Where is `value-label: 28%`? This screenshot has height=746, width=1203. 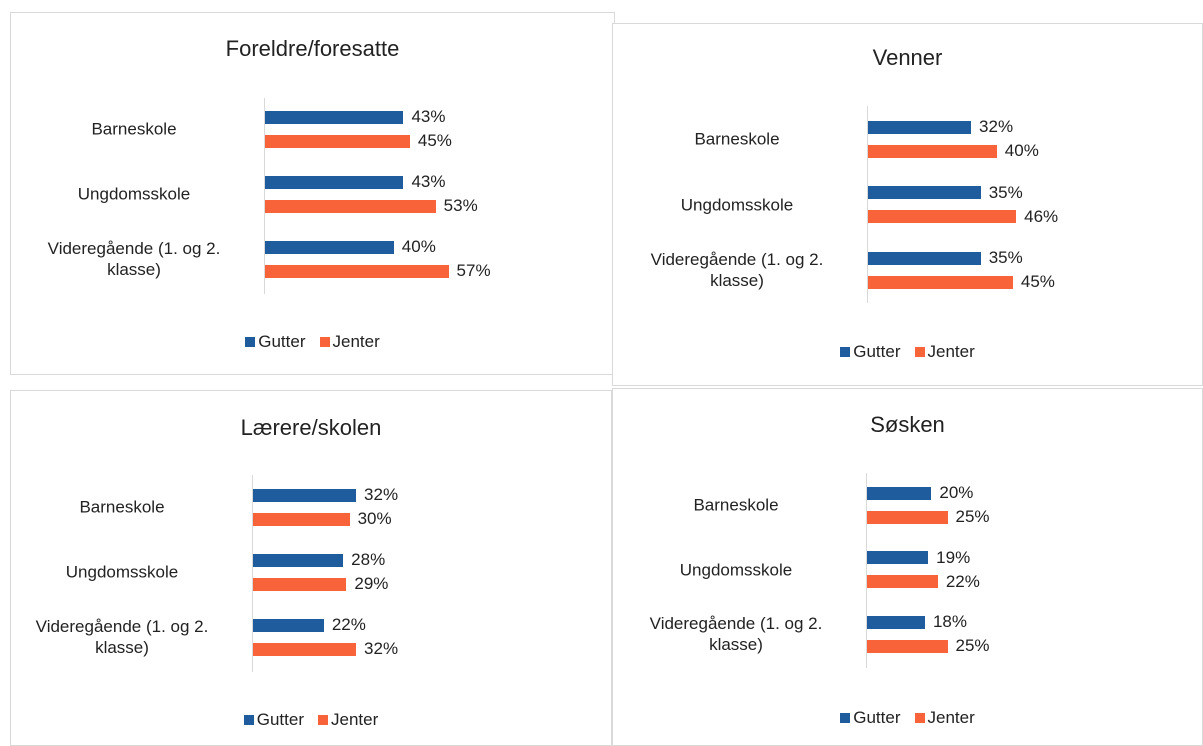
value-label: 28% is located at coordinates (368, 559).